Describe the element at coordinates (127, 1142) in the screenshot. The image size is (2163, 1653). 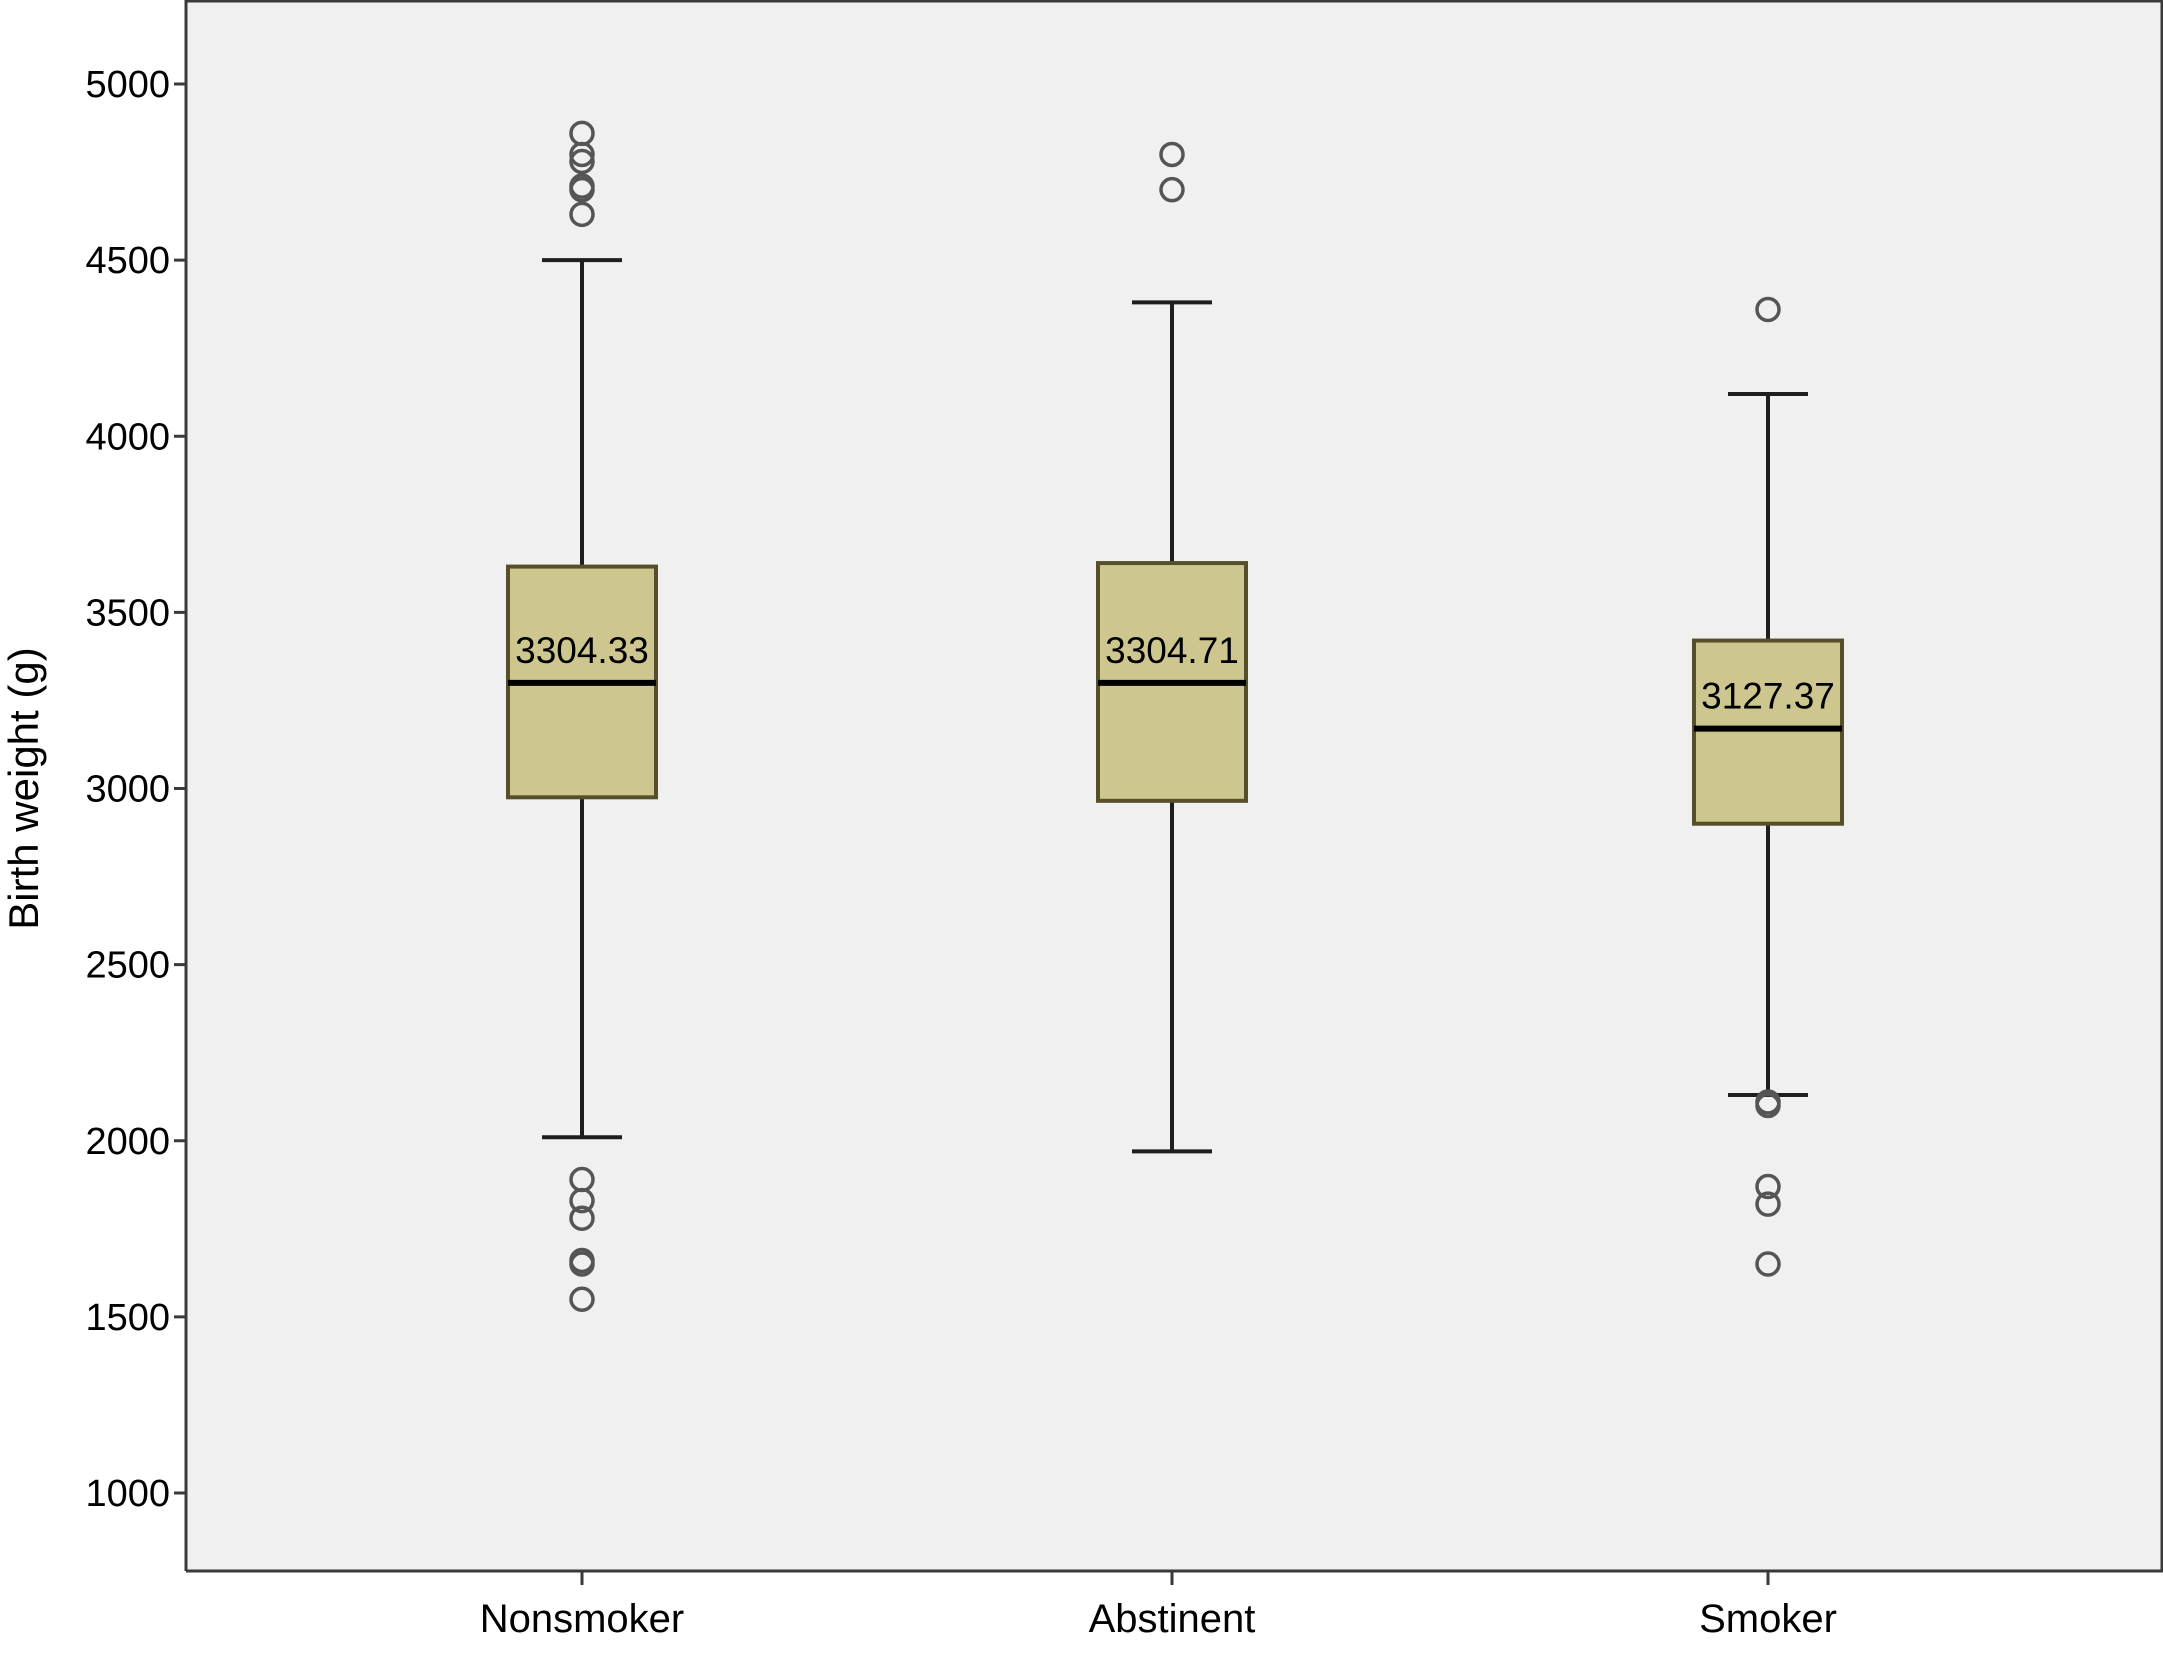
I see `y-tick-label: 2000` at that location.